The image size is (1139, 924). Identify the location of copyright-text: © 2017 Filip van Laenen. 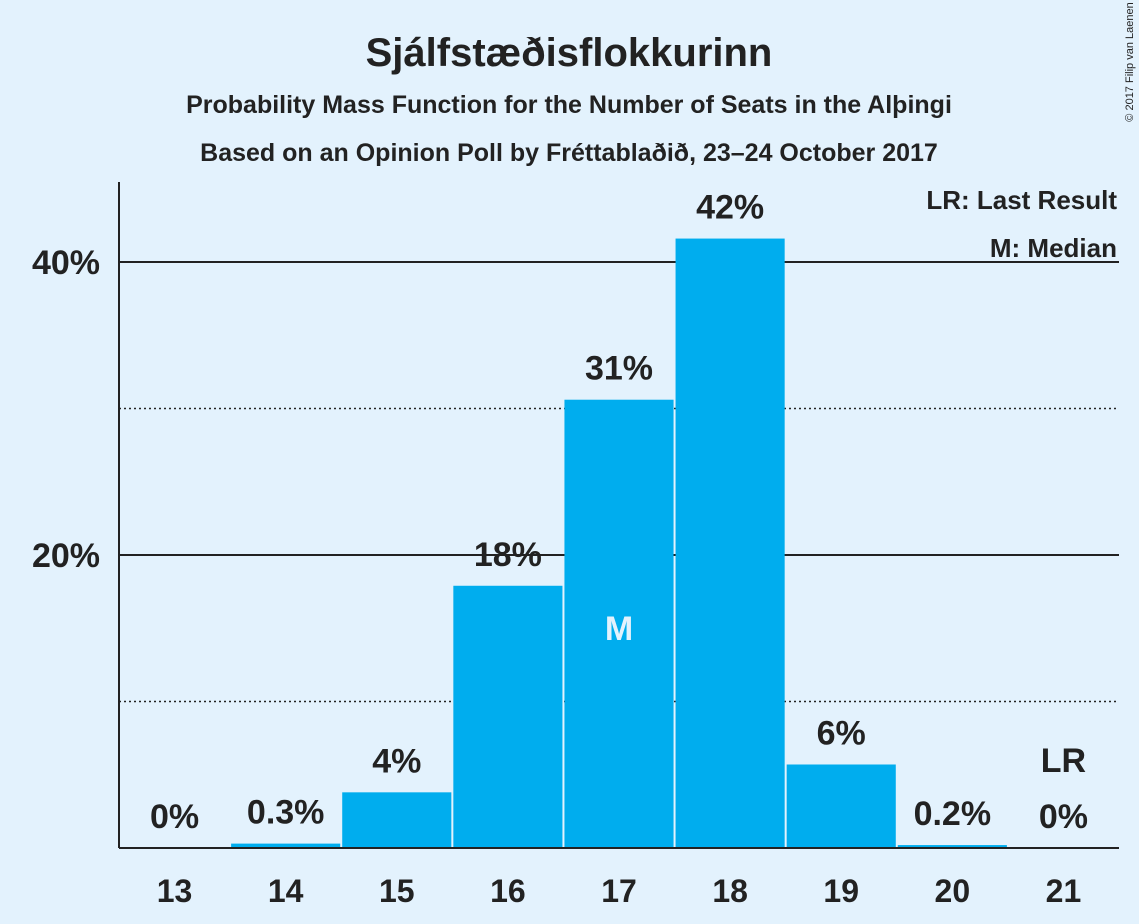
(1130, 61).